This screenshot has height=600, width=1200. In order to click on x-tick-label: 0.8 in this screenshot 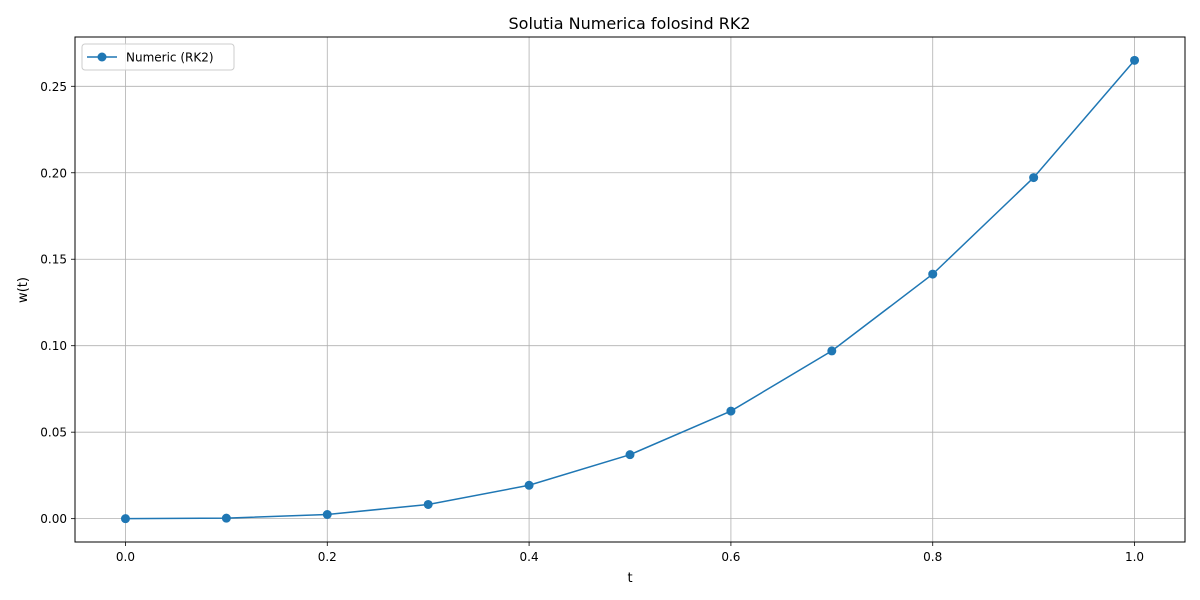, I will do `click(932, 557)`.